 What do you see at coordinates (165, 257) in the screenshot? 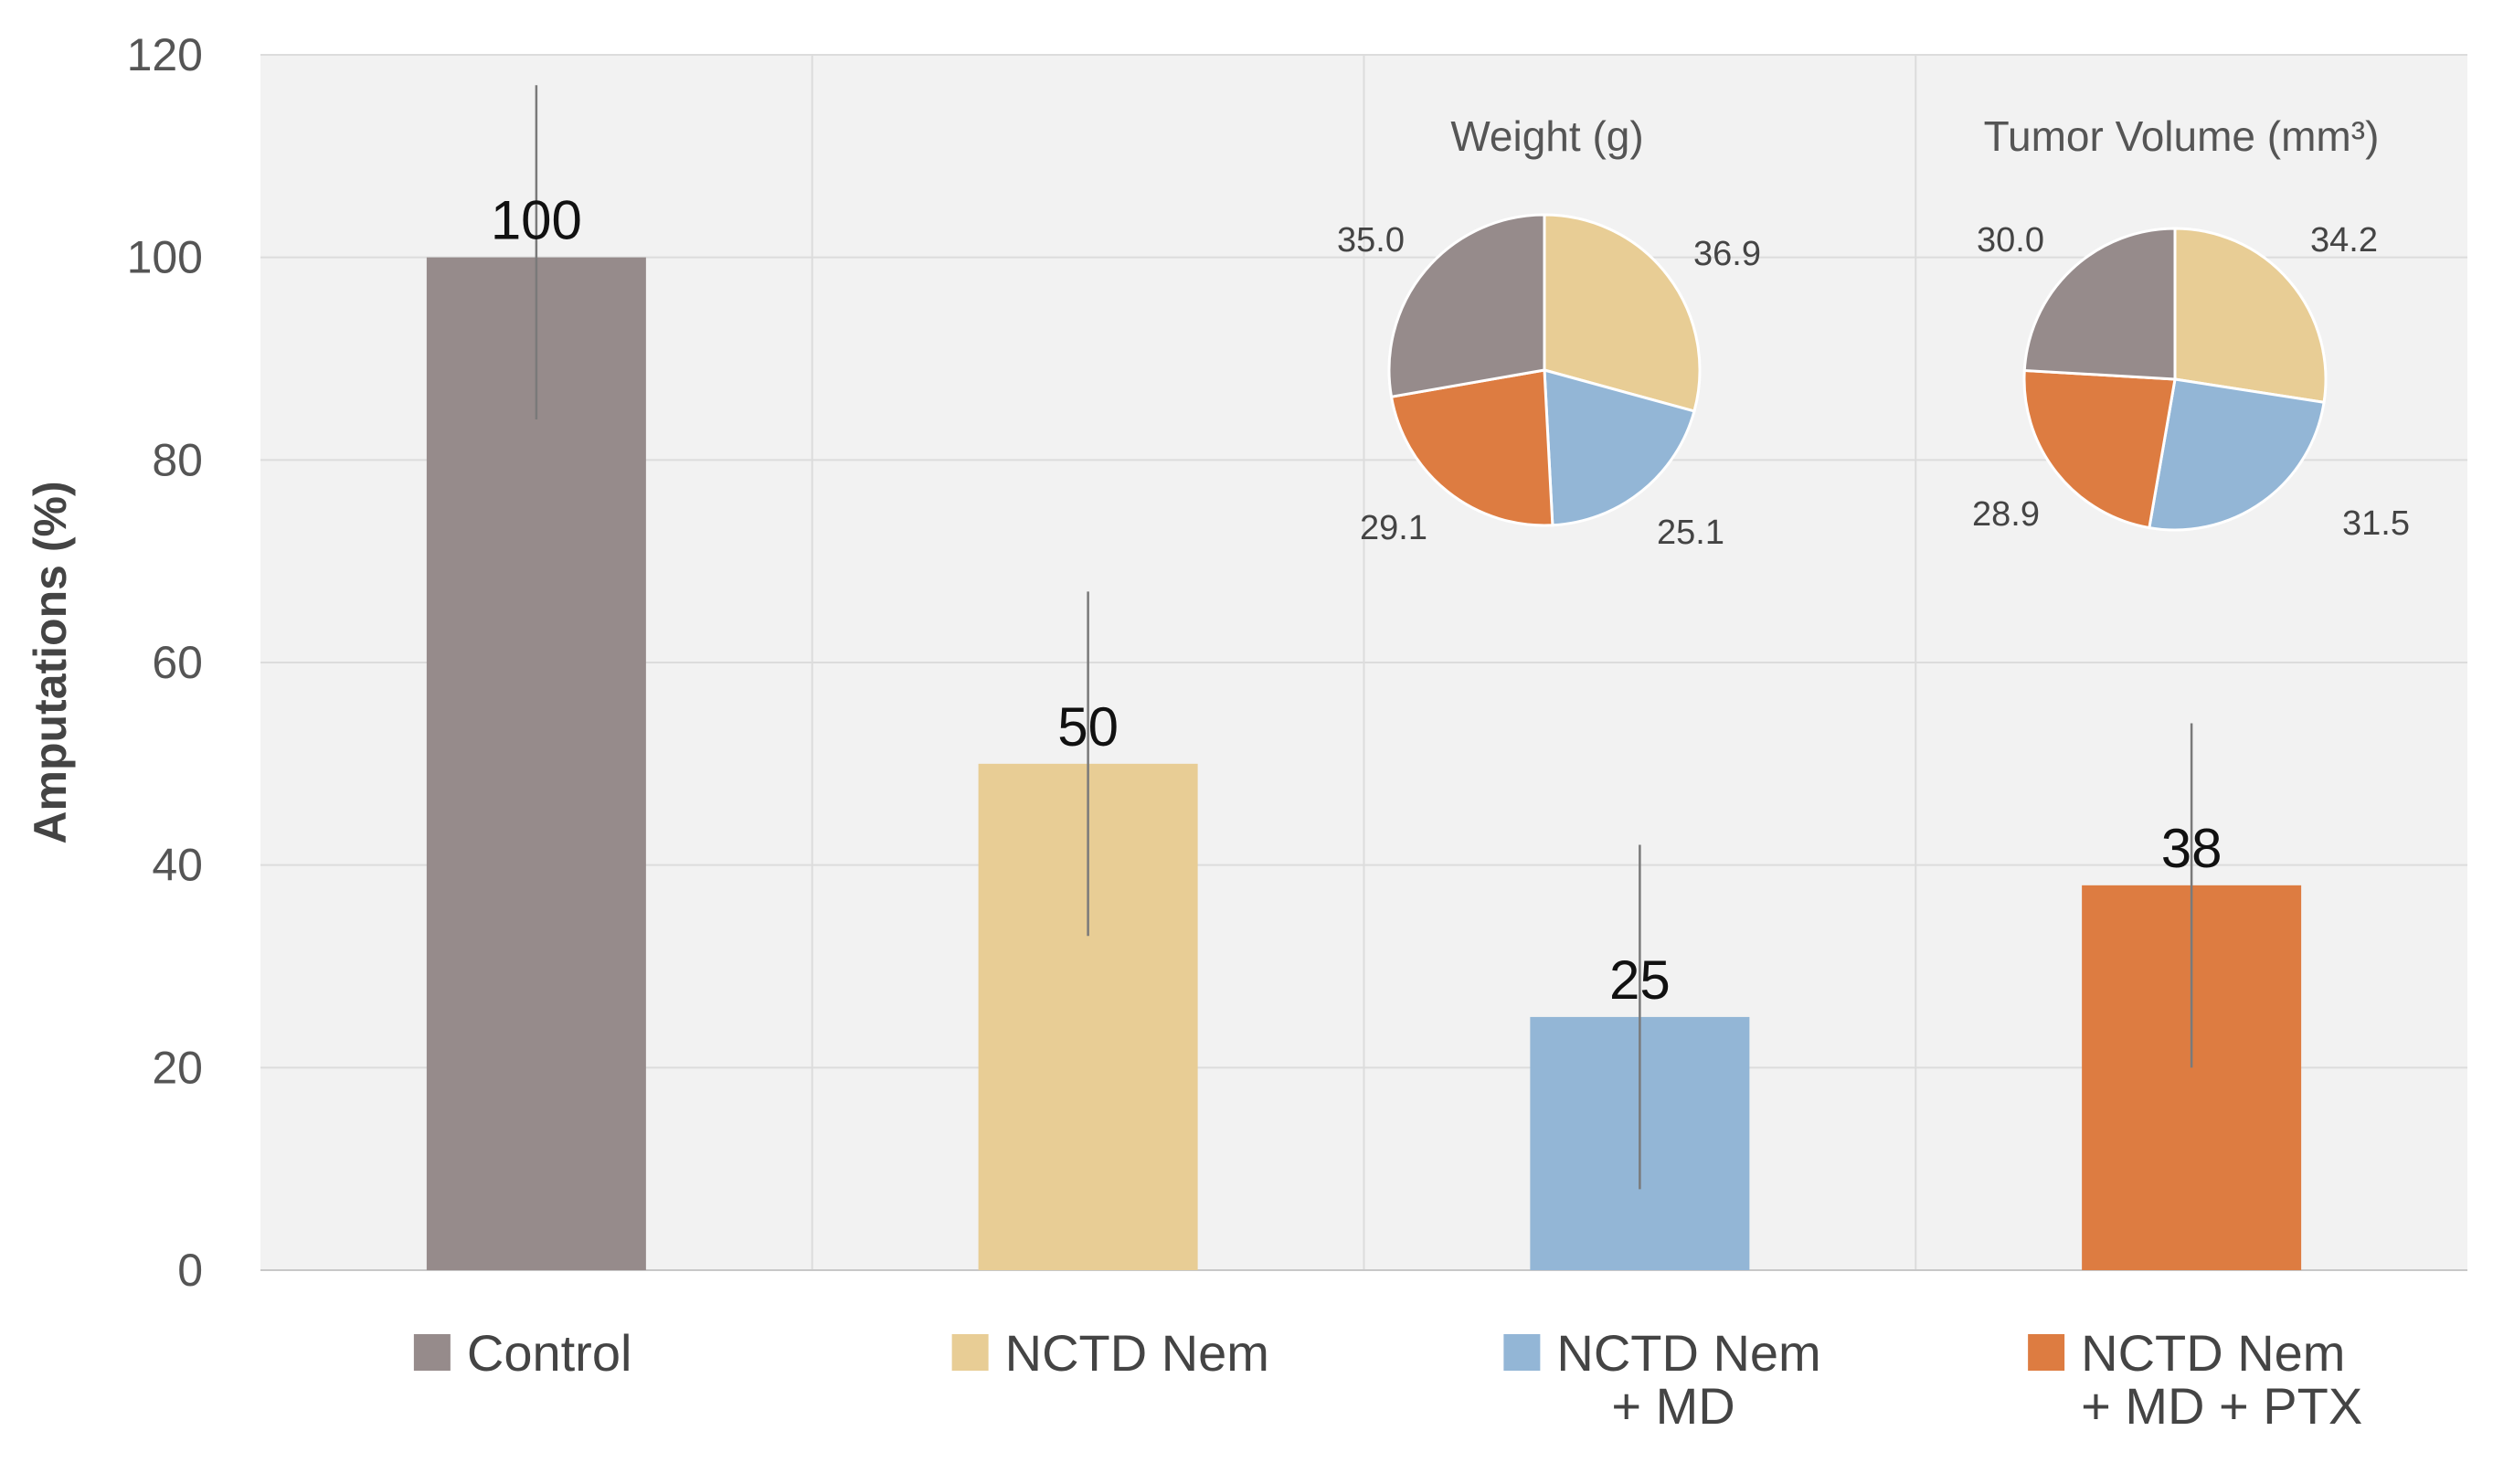
I see `y-tick-label: 100` at bounding box center [165, 257].